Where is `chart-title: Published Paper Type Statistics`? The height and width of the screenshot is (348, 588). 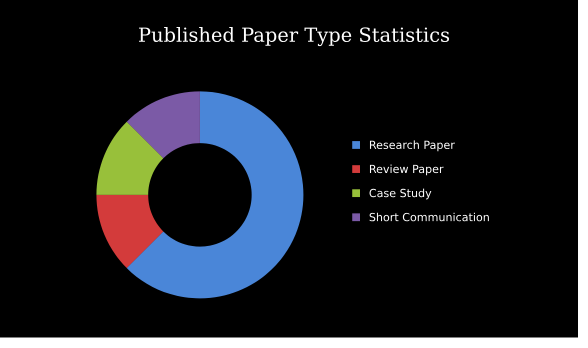 chart-title: Published Paper Type Statistics is located at coordinates (294, 36).